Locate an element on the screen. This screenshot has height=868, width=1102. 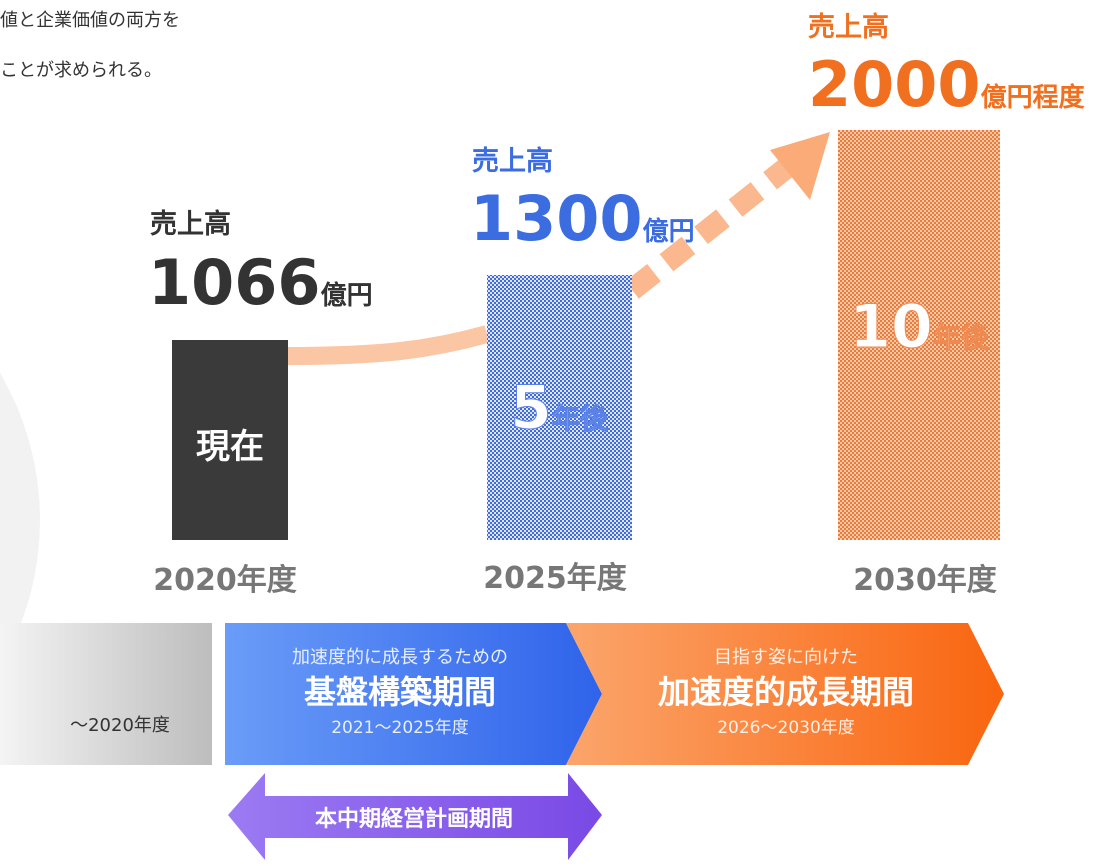
phase-range: 2026〜2030年度 is located at coordinates (786, 728).